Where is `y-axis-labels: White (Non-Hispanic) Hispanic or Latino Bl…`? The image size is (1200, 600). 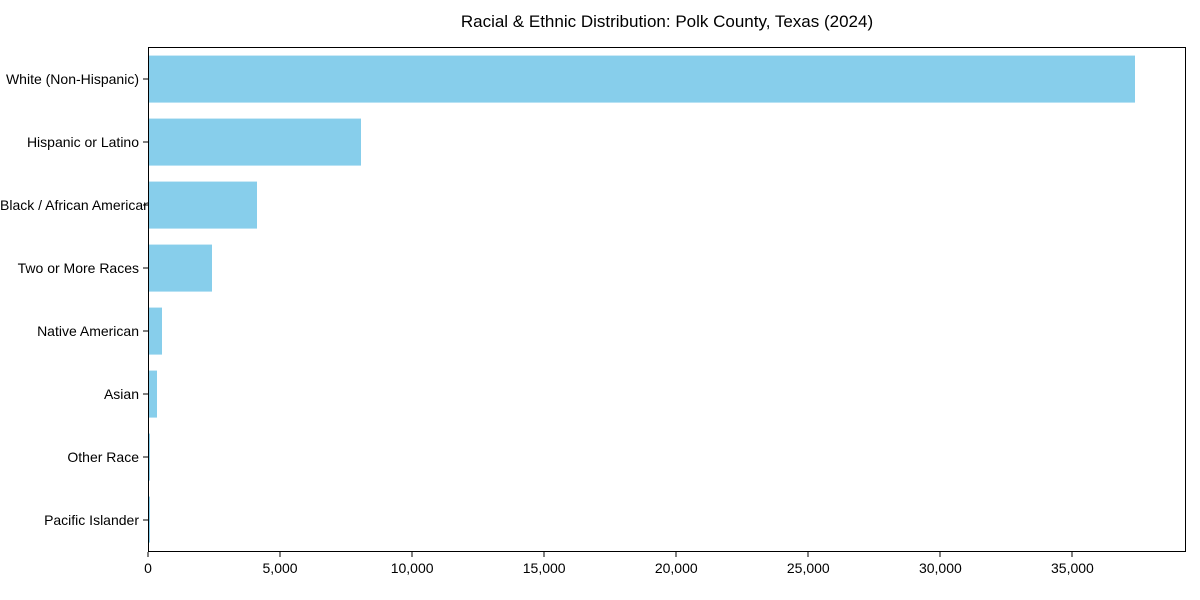
y-axis-labels: White (Non-Hispanic) Hispanic or Latino Bl… is located at coordinates (75, 299).